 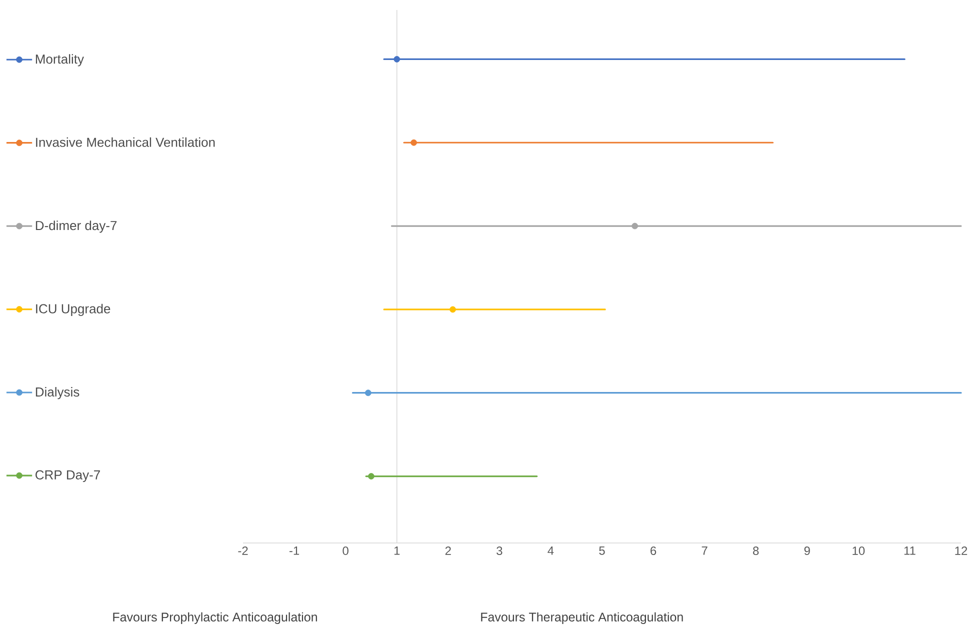 What do you see at coordinates (73, 310) in the screenshot?
I see `legend-label: ICU Upgrade` at bounding box center [73, 310].